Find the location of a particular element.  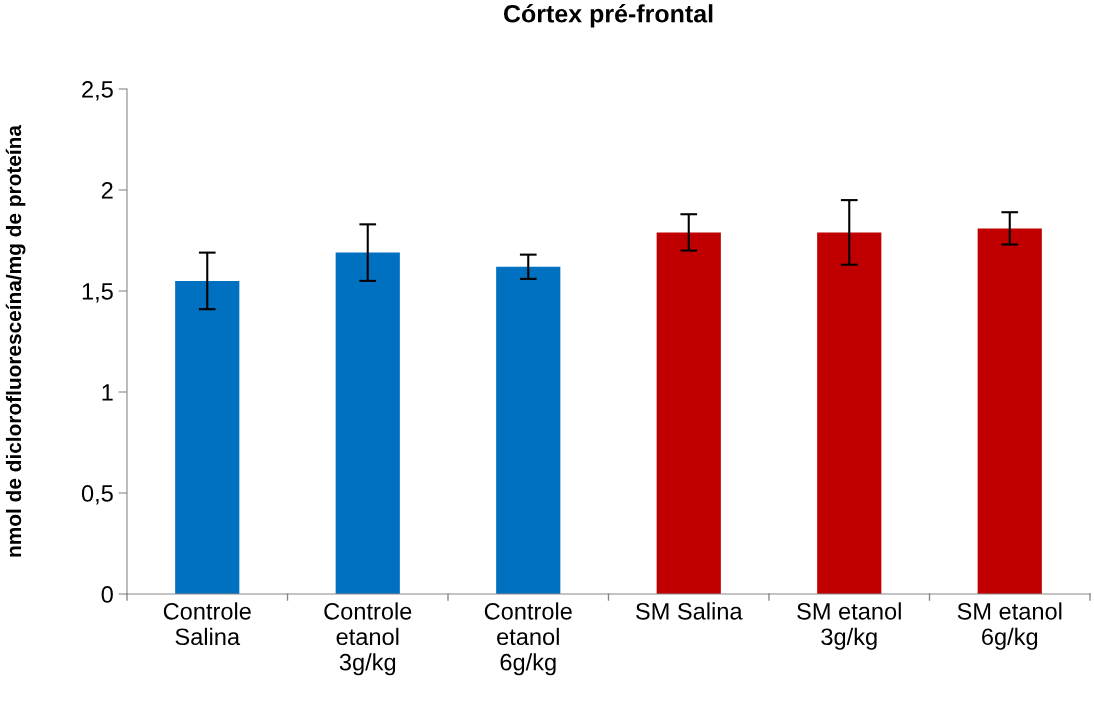

y-tick-label: 1 is located at coordinates (107, 392).